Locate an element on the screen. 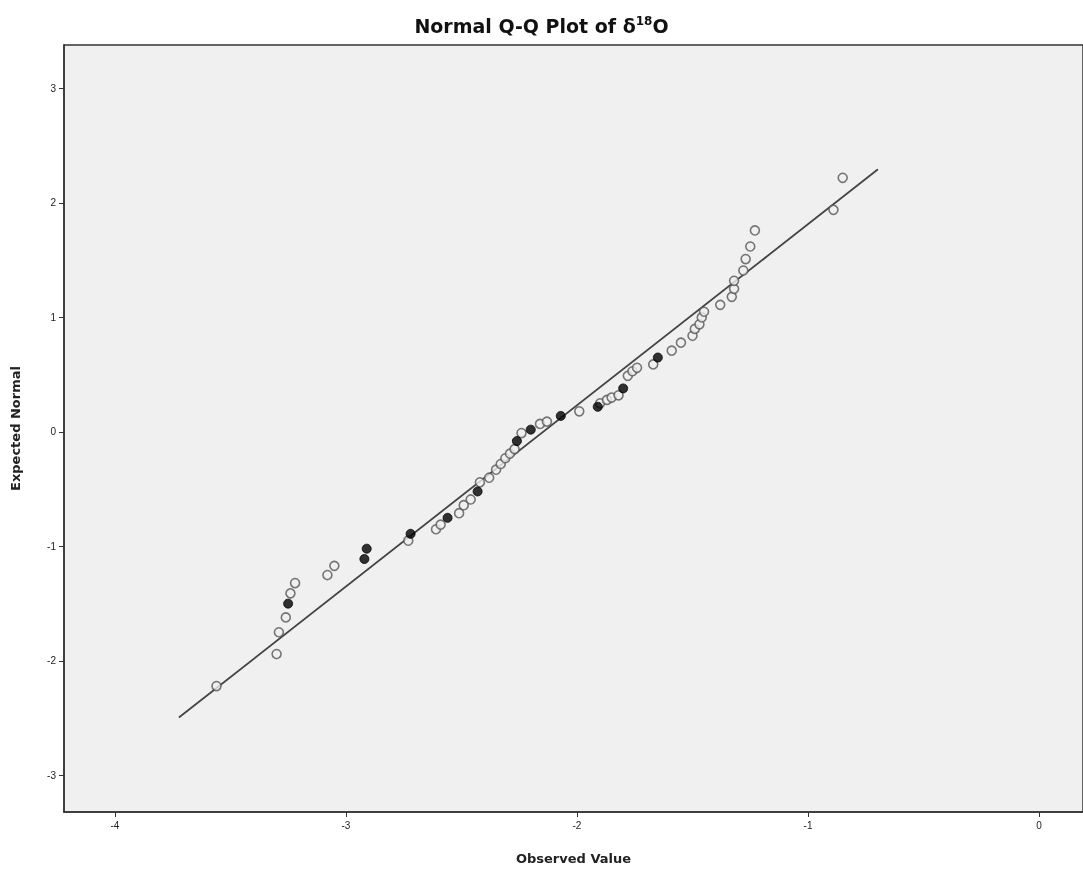 This screenshot has width=1083, height=875. y-tick-label: 2 is located at coordinates (53, 203).